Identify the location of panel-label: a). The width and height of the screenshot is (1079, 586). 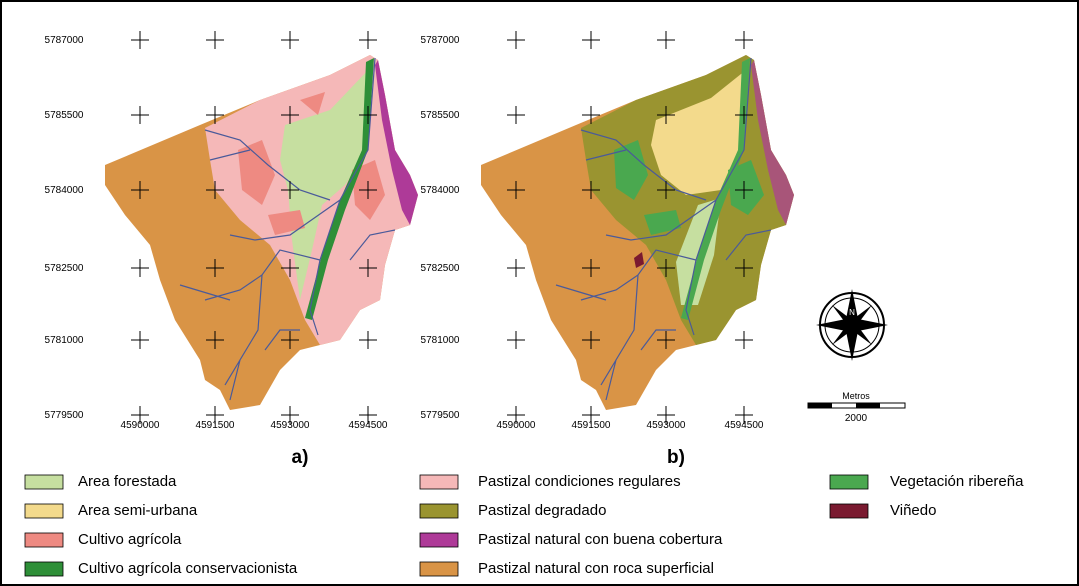
(300, 457).